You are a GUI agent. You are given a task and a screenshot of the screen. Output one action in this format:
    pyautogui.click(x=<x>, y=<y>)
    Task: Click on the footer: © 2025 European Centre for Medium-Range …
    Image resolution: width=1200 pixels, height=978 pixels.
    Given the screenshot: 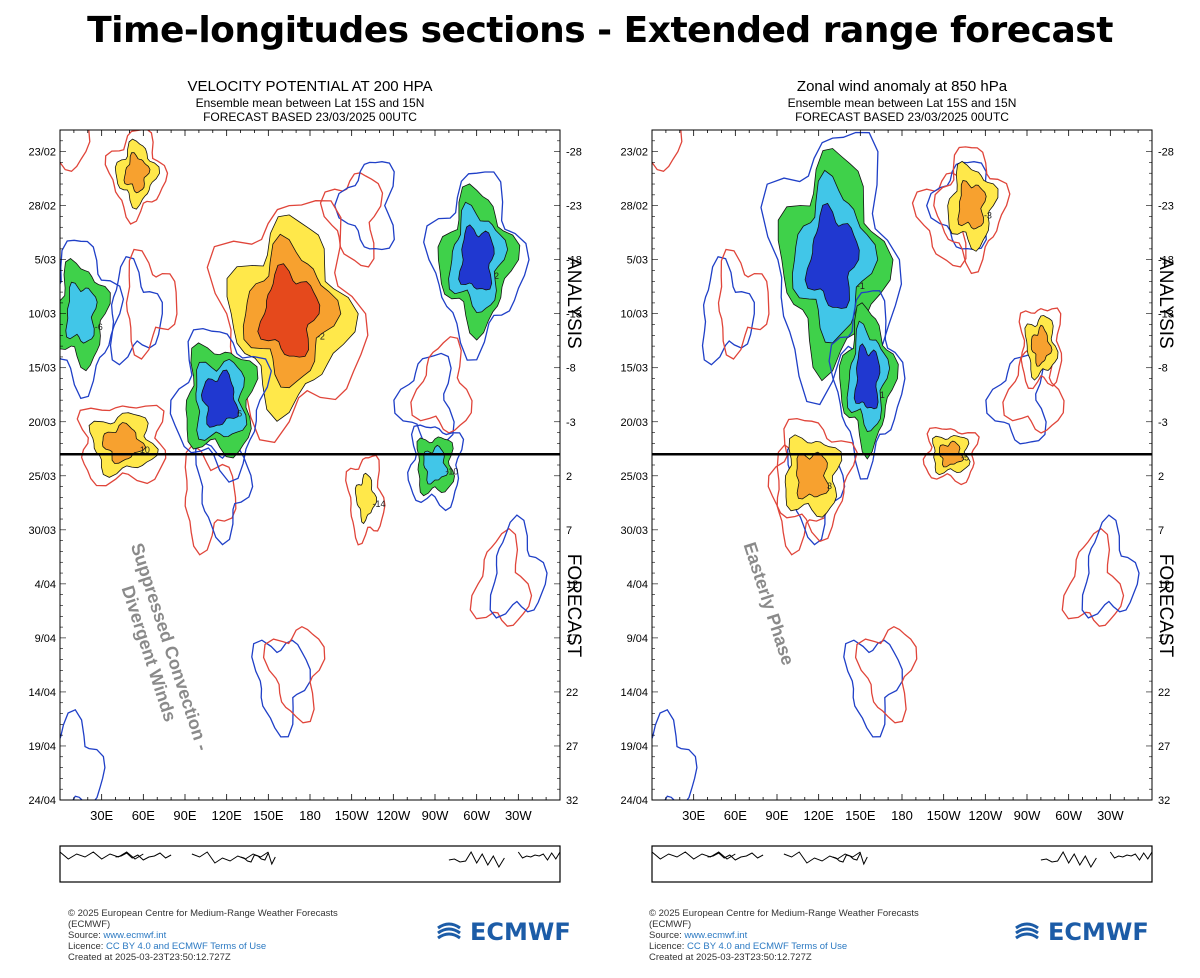 What is the action you would take?
    pyautogui.click(x=784, y=935)
    